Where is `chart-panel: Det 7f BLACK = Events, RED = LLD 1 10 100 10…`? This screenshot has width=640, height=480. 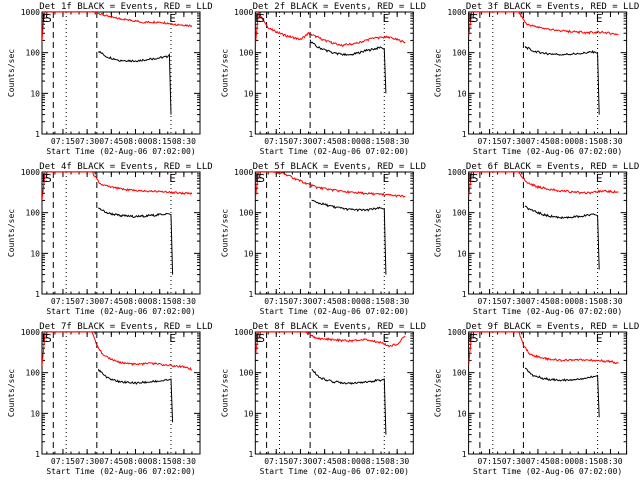 chart-panel: Det 7f BLACK = Events, RED = LLD 1 10 100 10… is located at coordinates (110, 399).